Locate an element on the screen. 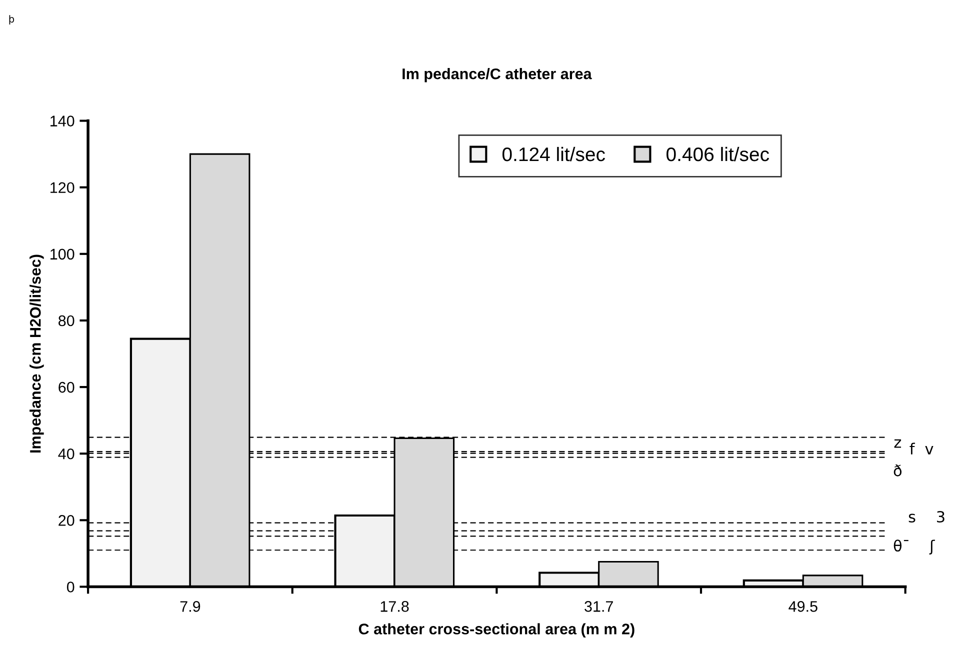  y-axis-title: Impedance (cm H2O/lit/sec) is located at coordinates (37, 353).